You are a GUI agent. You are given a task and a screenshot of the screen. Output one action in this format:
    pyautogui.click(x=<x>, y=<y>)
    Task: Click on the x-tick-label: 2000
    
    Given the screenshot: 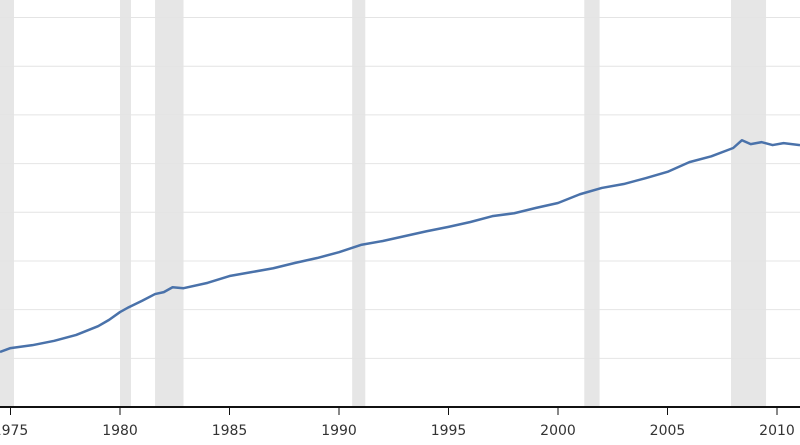 What is the action you would take?
    pyautogui.click(x=558, y=431)
    